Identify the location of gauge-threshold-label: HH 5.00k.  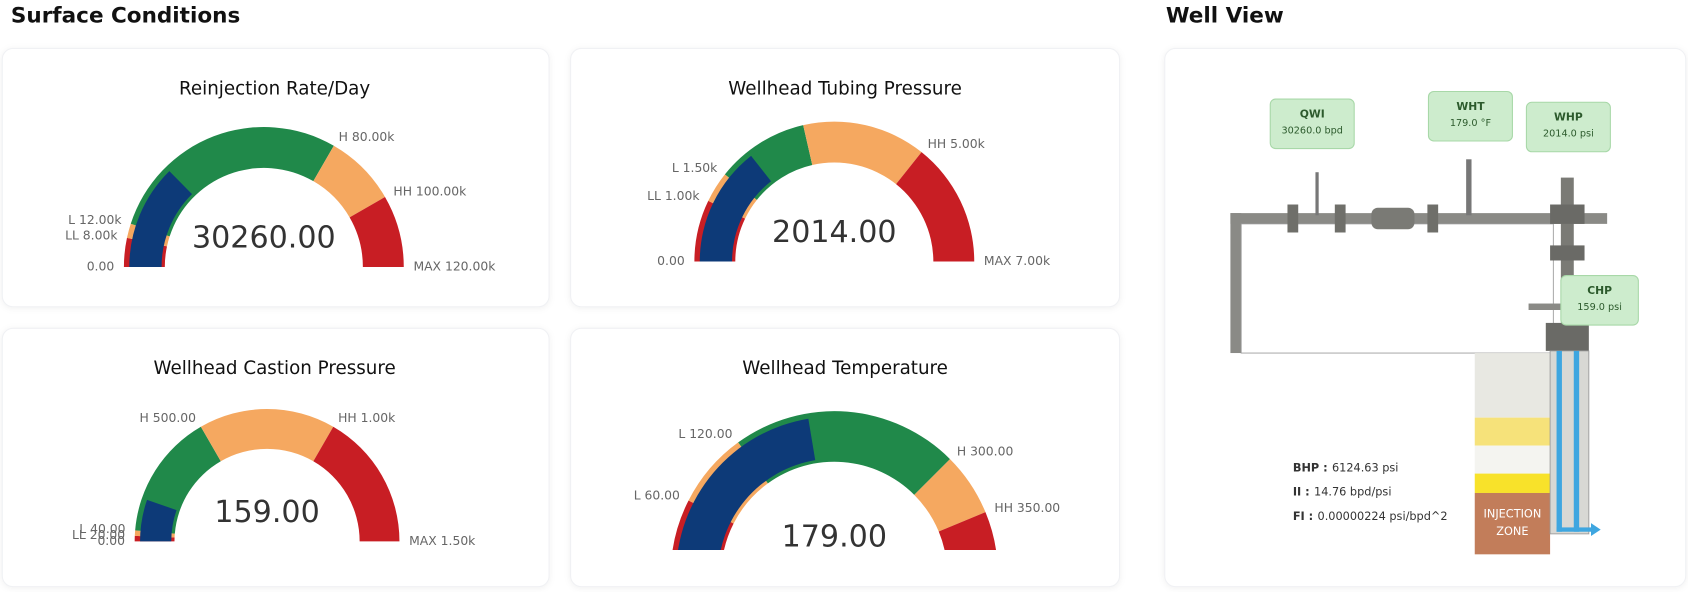
(957, 144).